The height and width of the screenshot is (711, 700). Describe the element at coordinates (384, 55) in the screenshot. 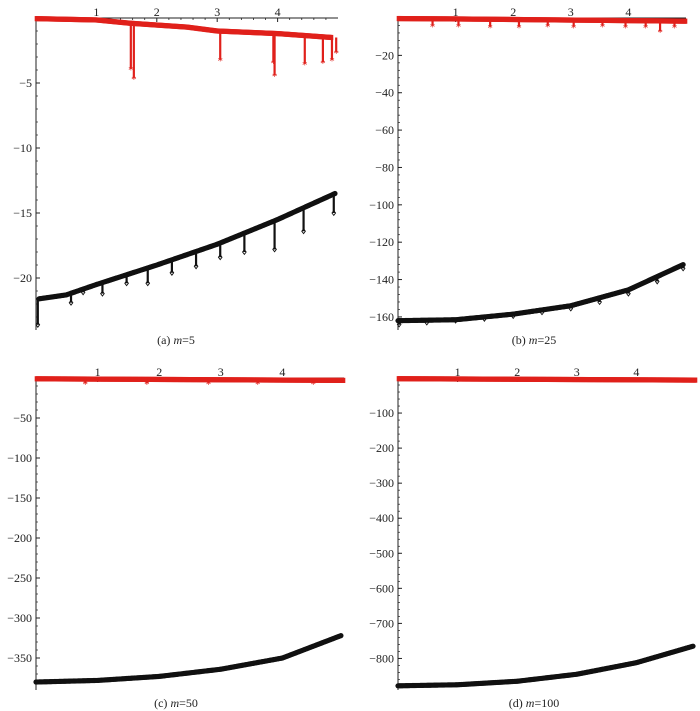

I see `y-tick-label: −20` at that location.